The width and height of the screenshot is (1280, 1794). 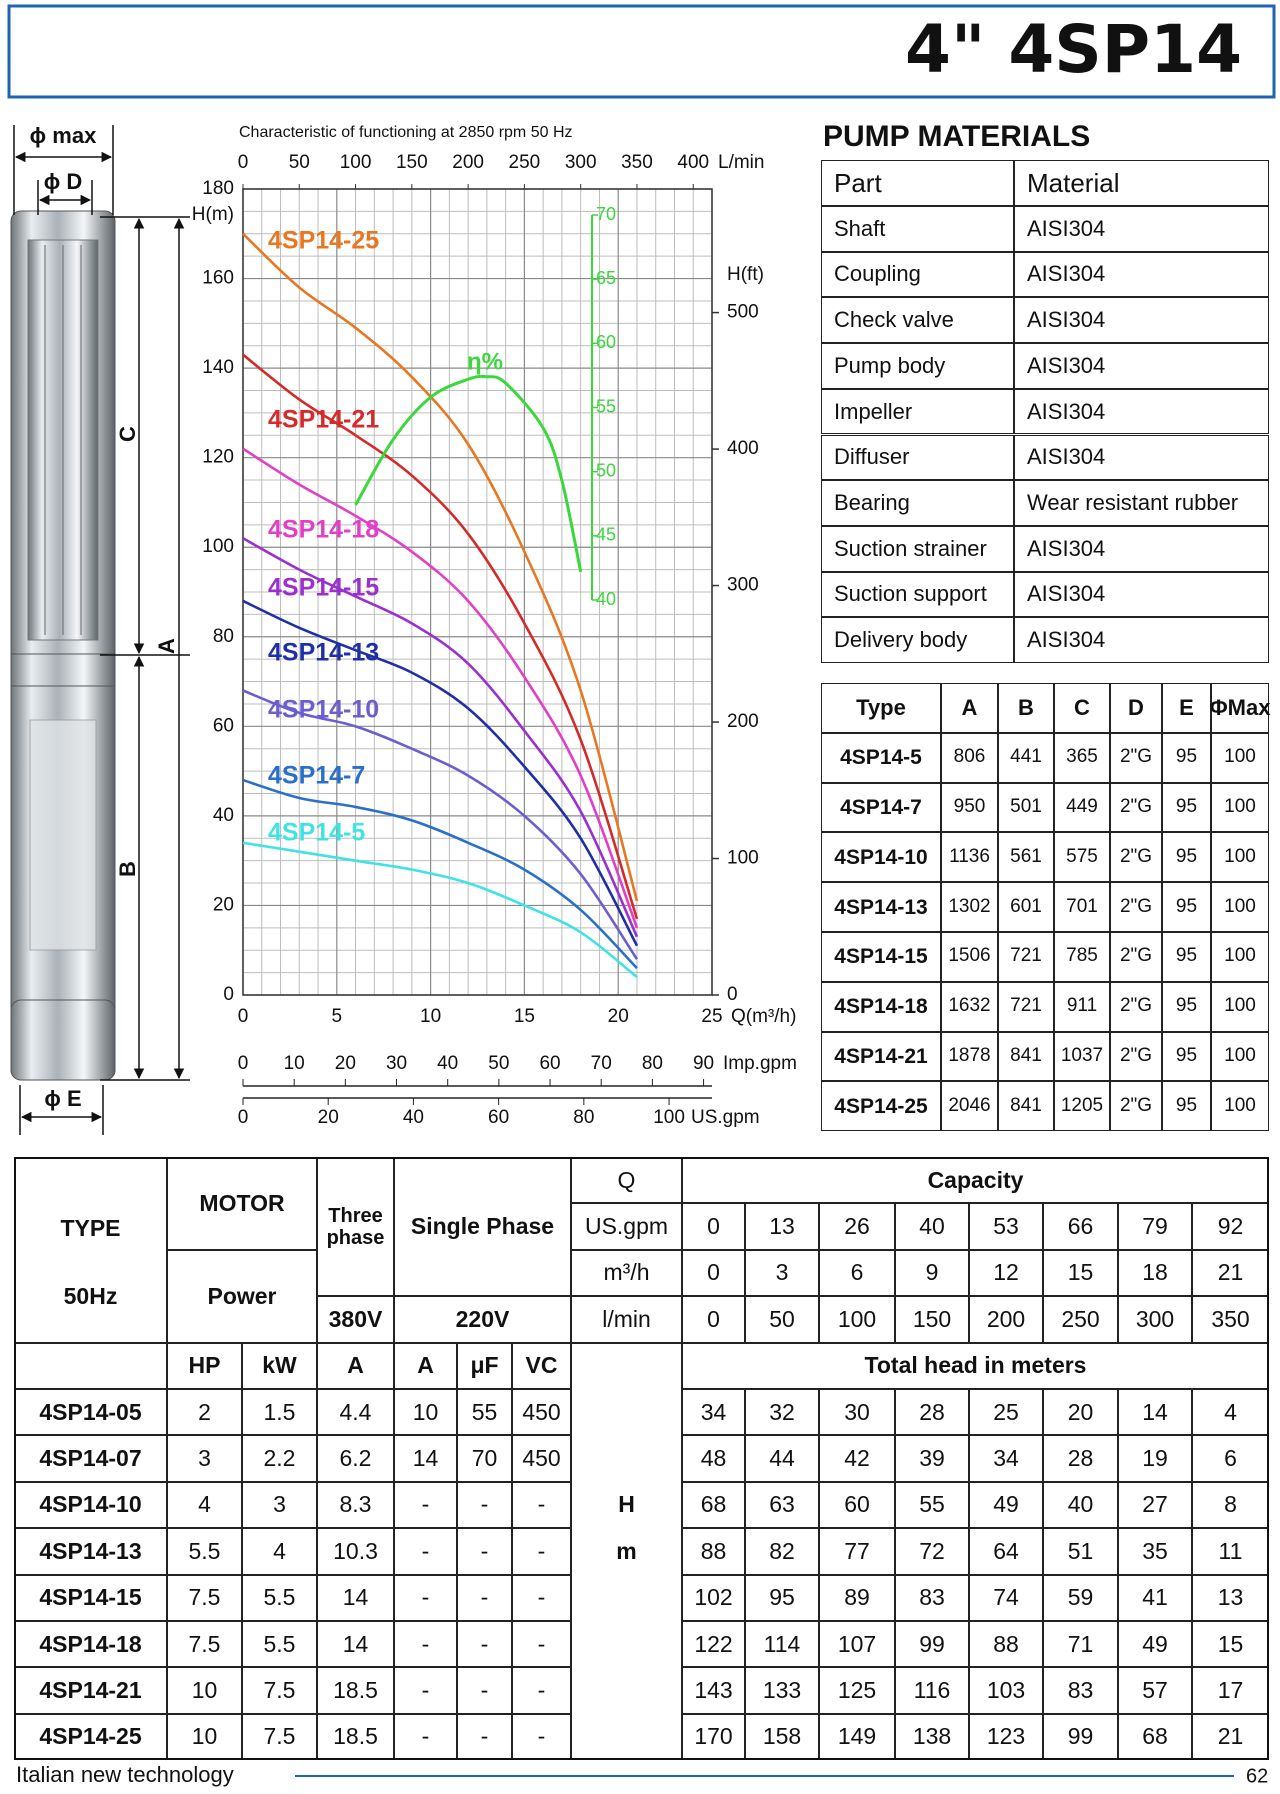 What do you see at coordinates (125, 1774) in the screenshot?
I see `footer-text: Italian new technology` at bounding box center [125, 1774].